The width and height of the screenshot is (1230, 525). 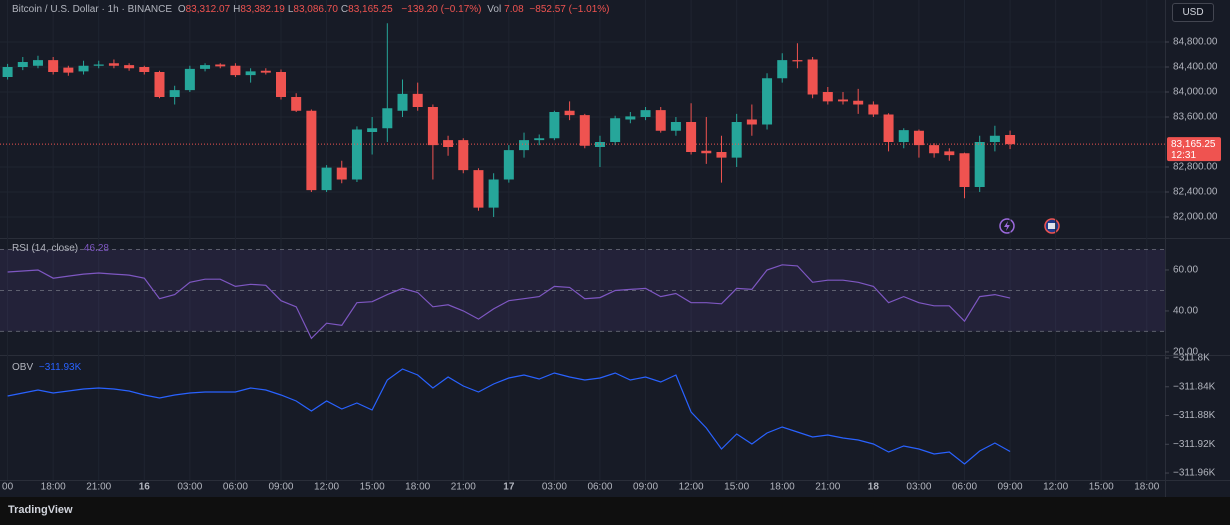 I want to click on last-price-box, so click(x=1194, y=149).